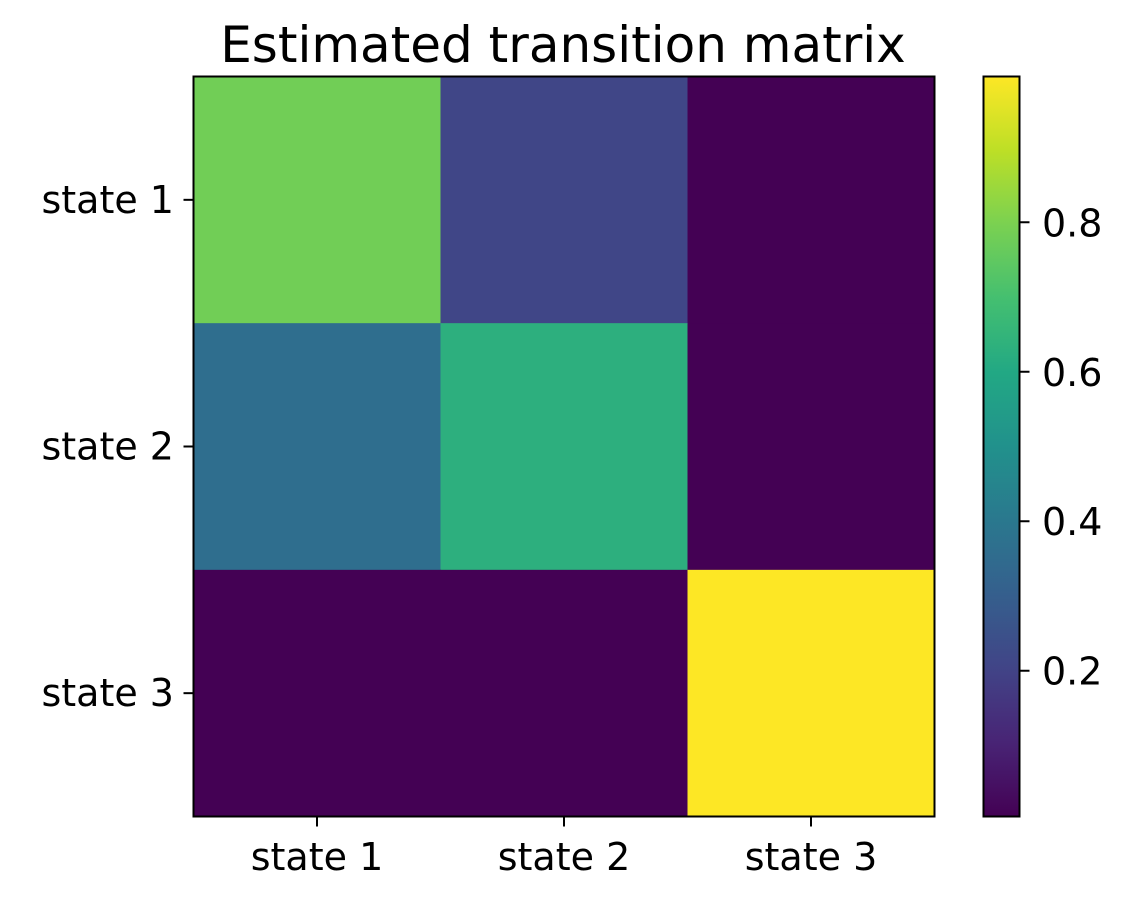 The height and width of the screenshot is (899, 1130). I want to click on x-tick-label: state 3, so click(811, 857).